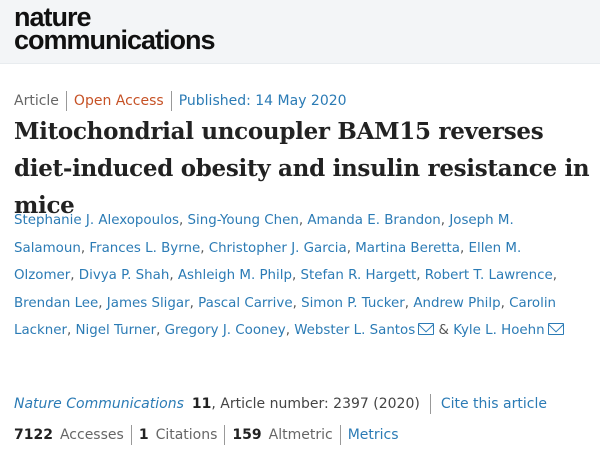 Image resolution: width=600 pixels, height=458 pixels. What do you see at coordinates (488, 276) in the screenshot?
I see `author-link: Robert T. Lawrence` at bounding box center [488, 276].